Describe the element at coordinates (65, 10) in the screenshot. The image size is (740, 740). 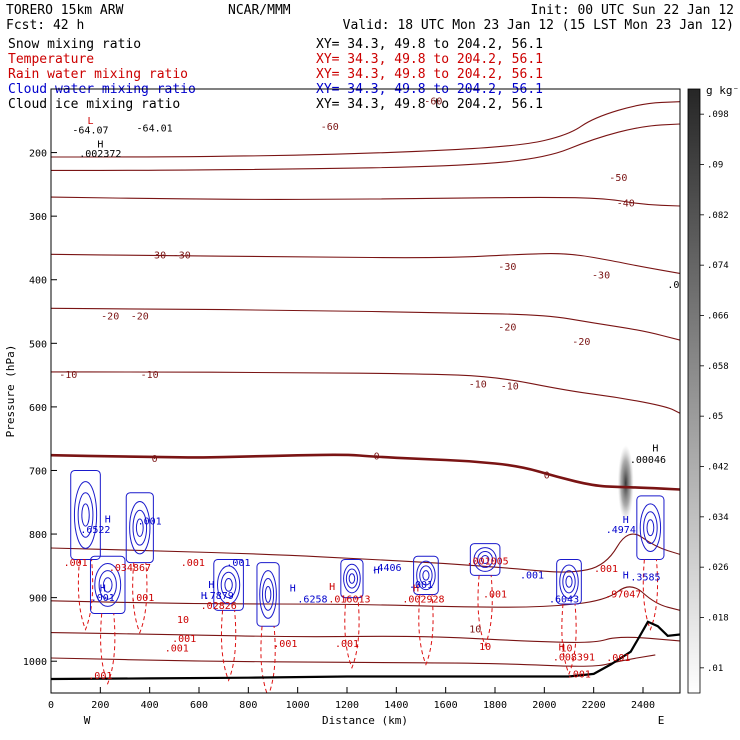
I see `model-label: TORERO 15km ARW` at that location.